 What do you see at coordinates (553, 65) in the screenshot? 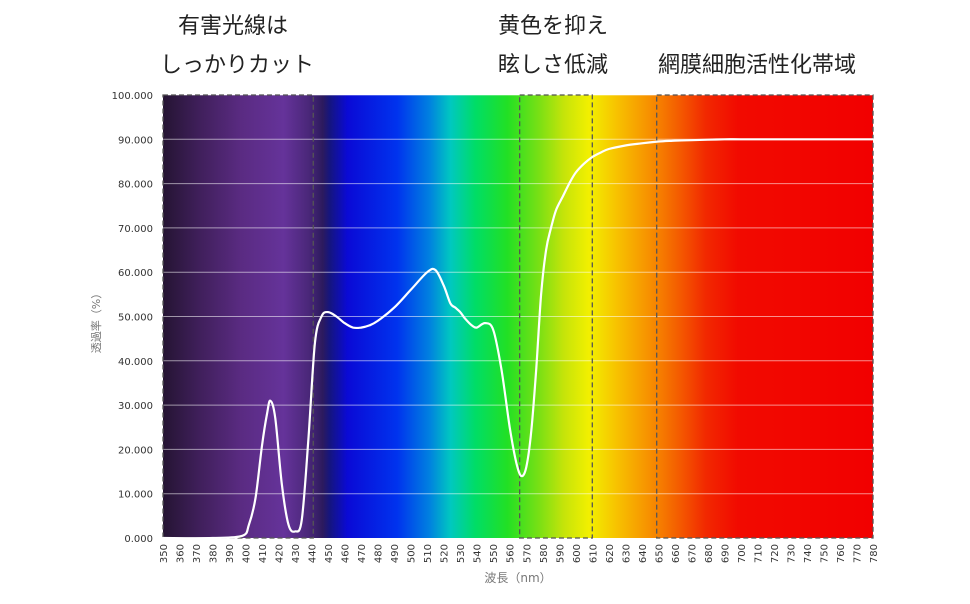
I see `annotation-yellow-line2: 眩しさ低減` at bounding box center [553, 65].